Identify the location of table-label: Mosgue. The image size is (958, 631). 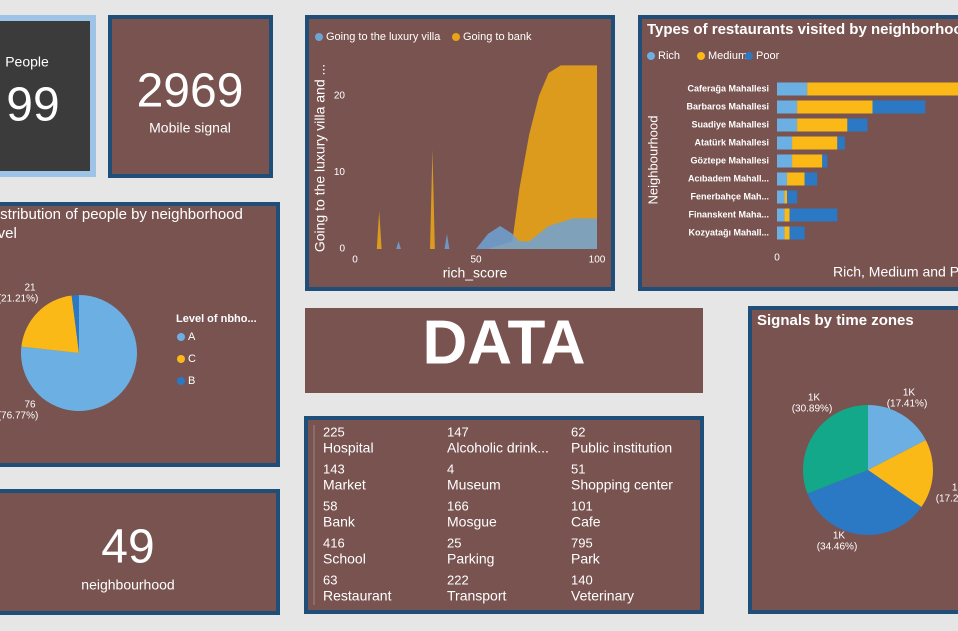
(472, 522).